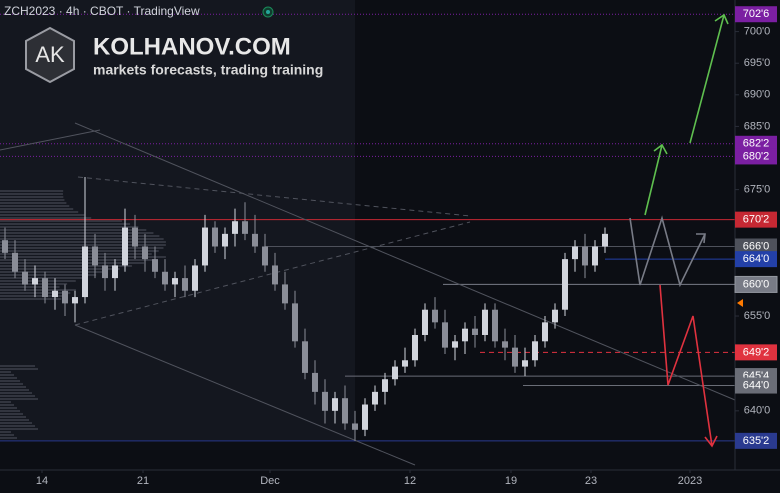  I want to click on level-label: 664'0, so click(756, 259).